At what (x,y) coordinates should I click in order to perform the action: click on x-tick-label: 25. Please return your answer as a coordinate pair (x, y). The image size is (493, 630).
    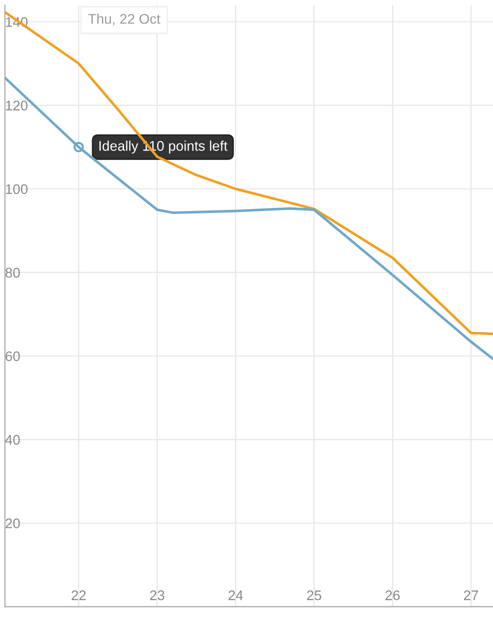
    Looking at the image, I should click on (314, 595).